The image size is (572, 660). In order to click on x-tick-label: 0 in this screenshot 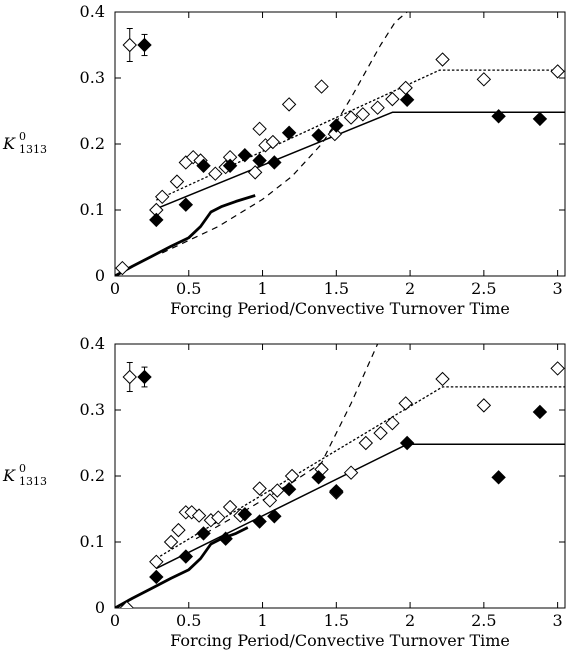, I will do `click(115, 620)`.